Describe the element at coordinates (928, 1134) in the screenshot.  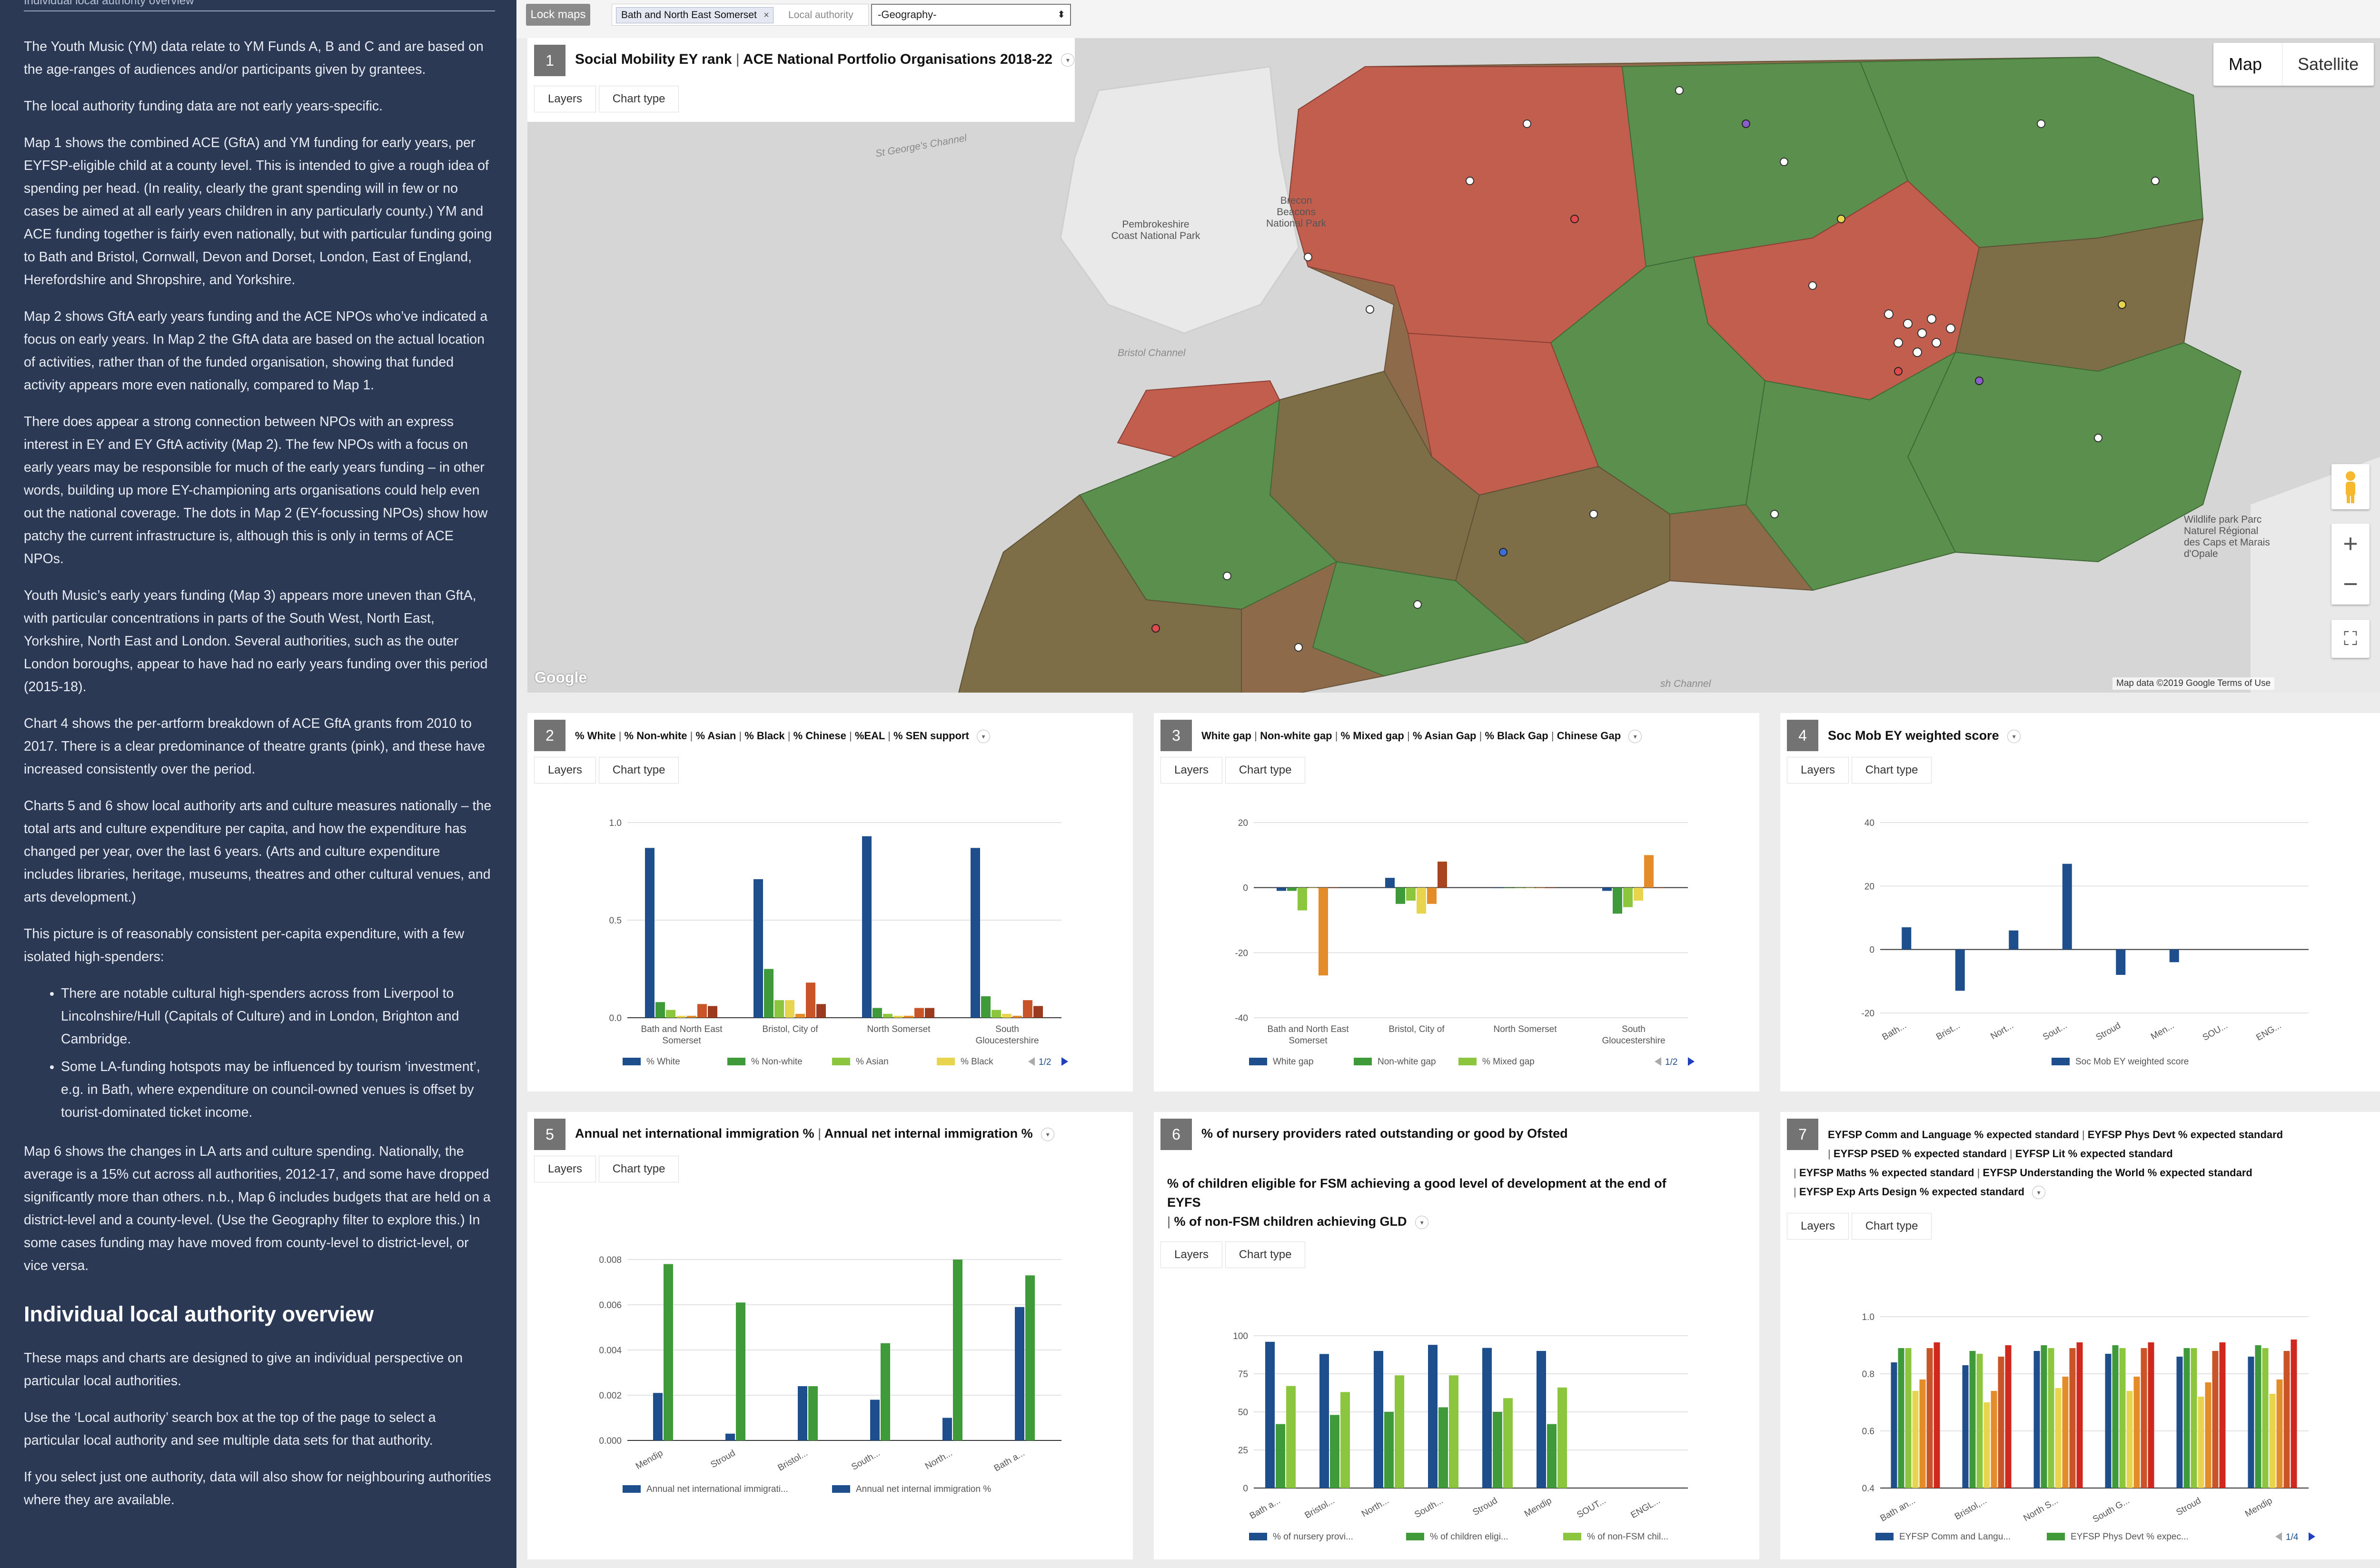
I see `panel-title-item: Annual net internal immigration %` at that location.